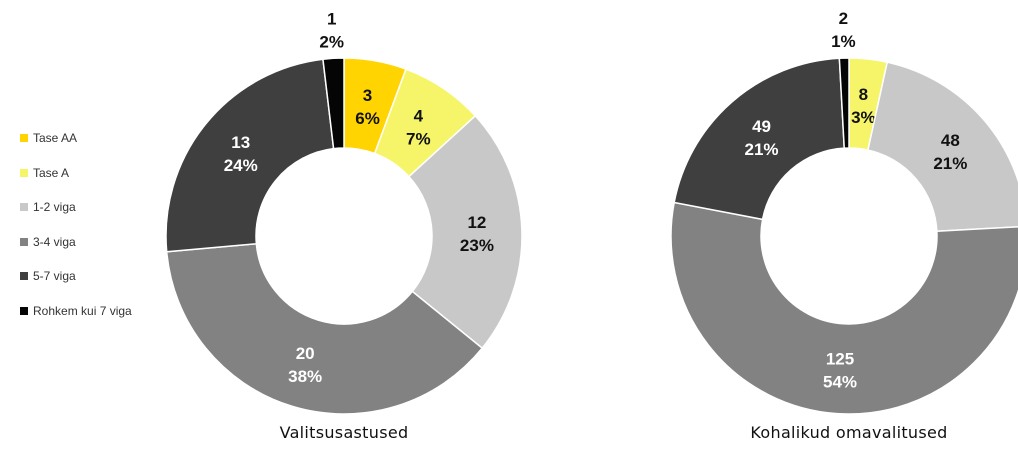 The height and width of the screenshot is (450, 1018). I want to click on slice-percent-label: 23%, so click(477, 245).